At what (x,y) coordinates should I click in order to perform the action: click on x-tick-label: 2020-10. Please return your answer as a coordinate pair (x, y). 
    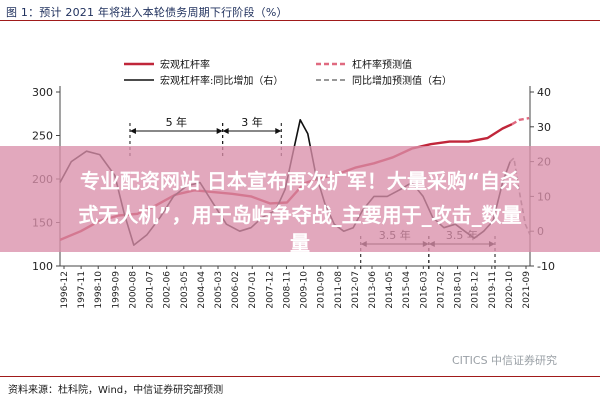
    Looking at the image, I should click on (510, 290).